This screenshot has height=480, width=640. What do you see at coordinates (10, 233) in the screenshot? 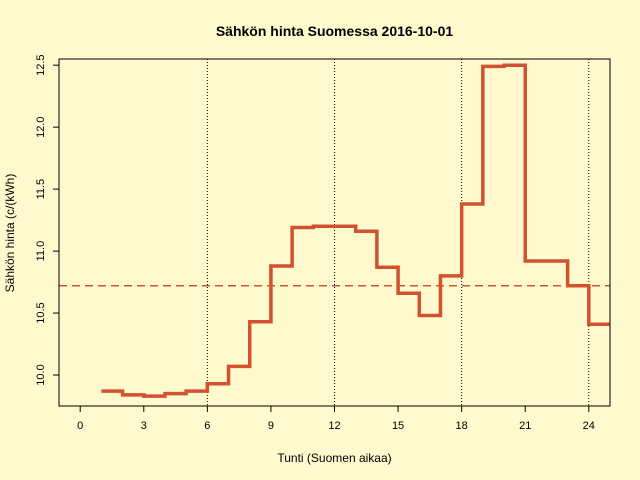
I see `y-axis-label: Sähkön hinta (c/(kWh)` at bounding box center [10, 233].